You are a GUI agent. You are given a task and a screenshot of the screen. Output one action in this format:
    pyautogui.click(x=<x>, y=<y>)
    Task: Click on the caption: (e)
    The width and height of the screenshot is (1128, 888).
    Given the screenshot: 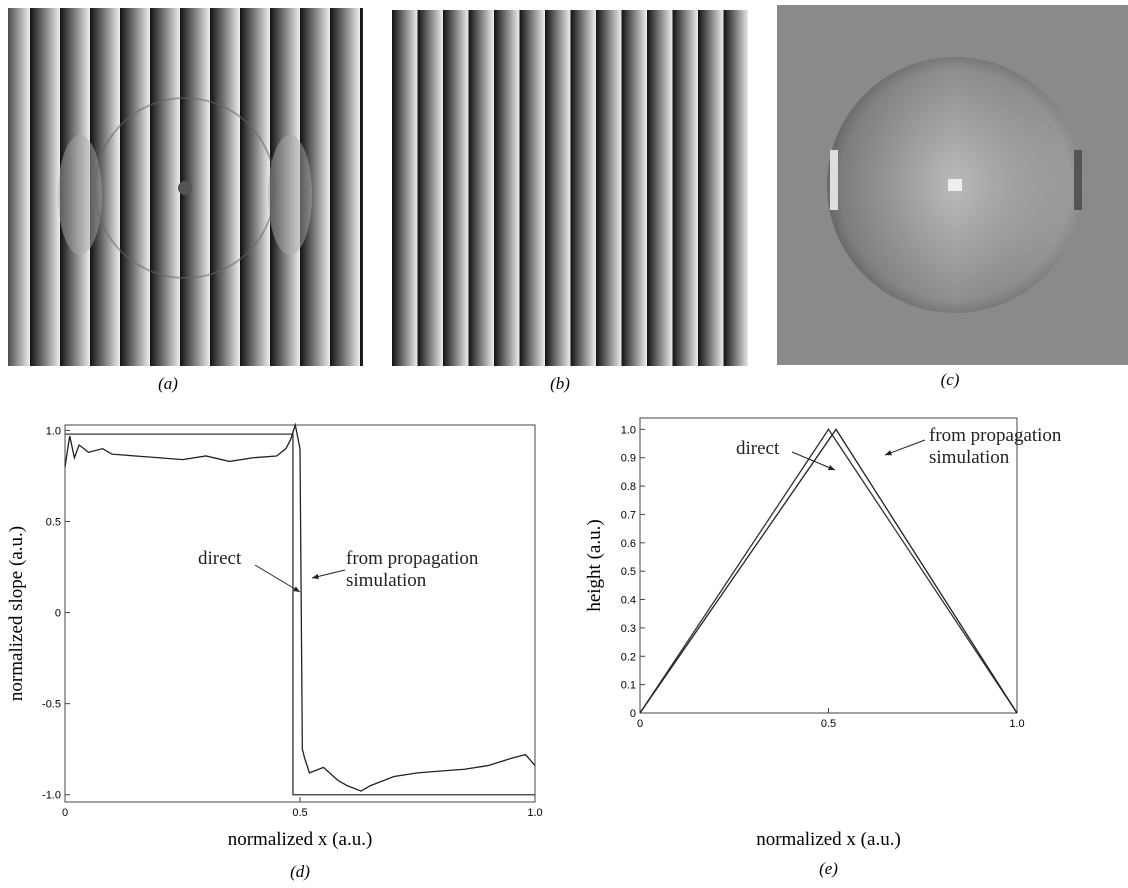 What is the action you would take?
    pyautogui.click(x=828, y=868)
    